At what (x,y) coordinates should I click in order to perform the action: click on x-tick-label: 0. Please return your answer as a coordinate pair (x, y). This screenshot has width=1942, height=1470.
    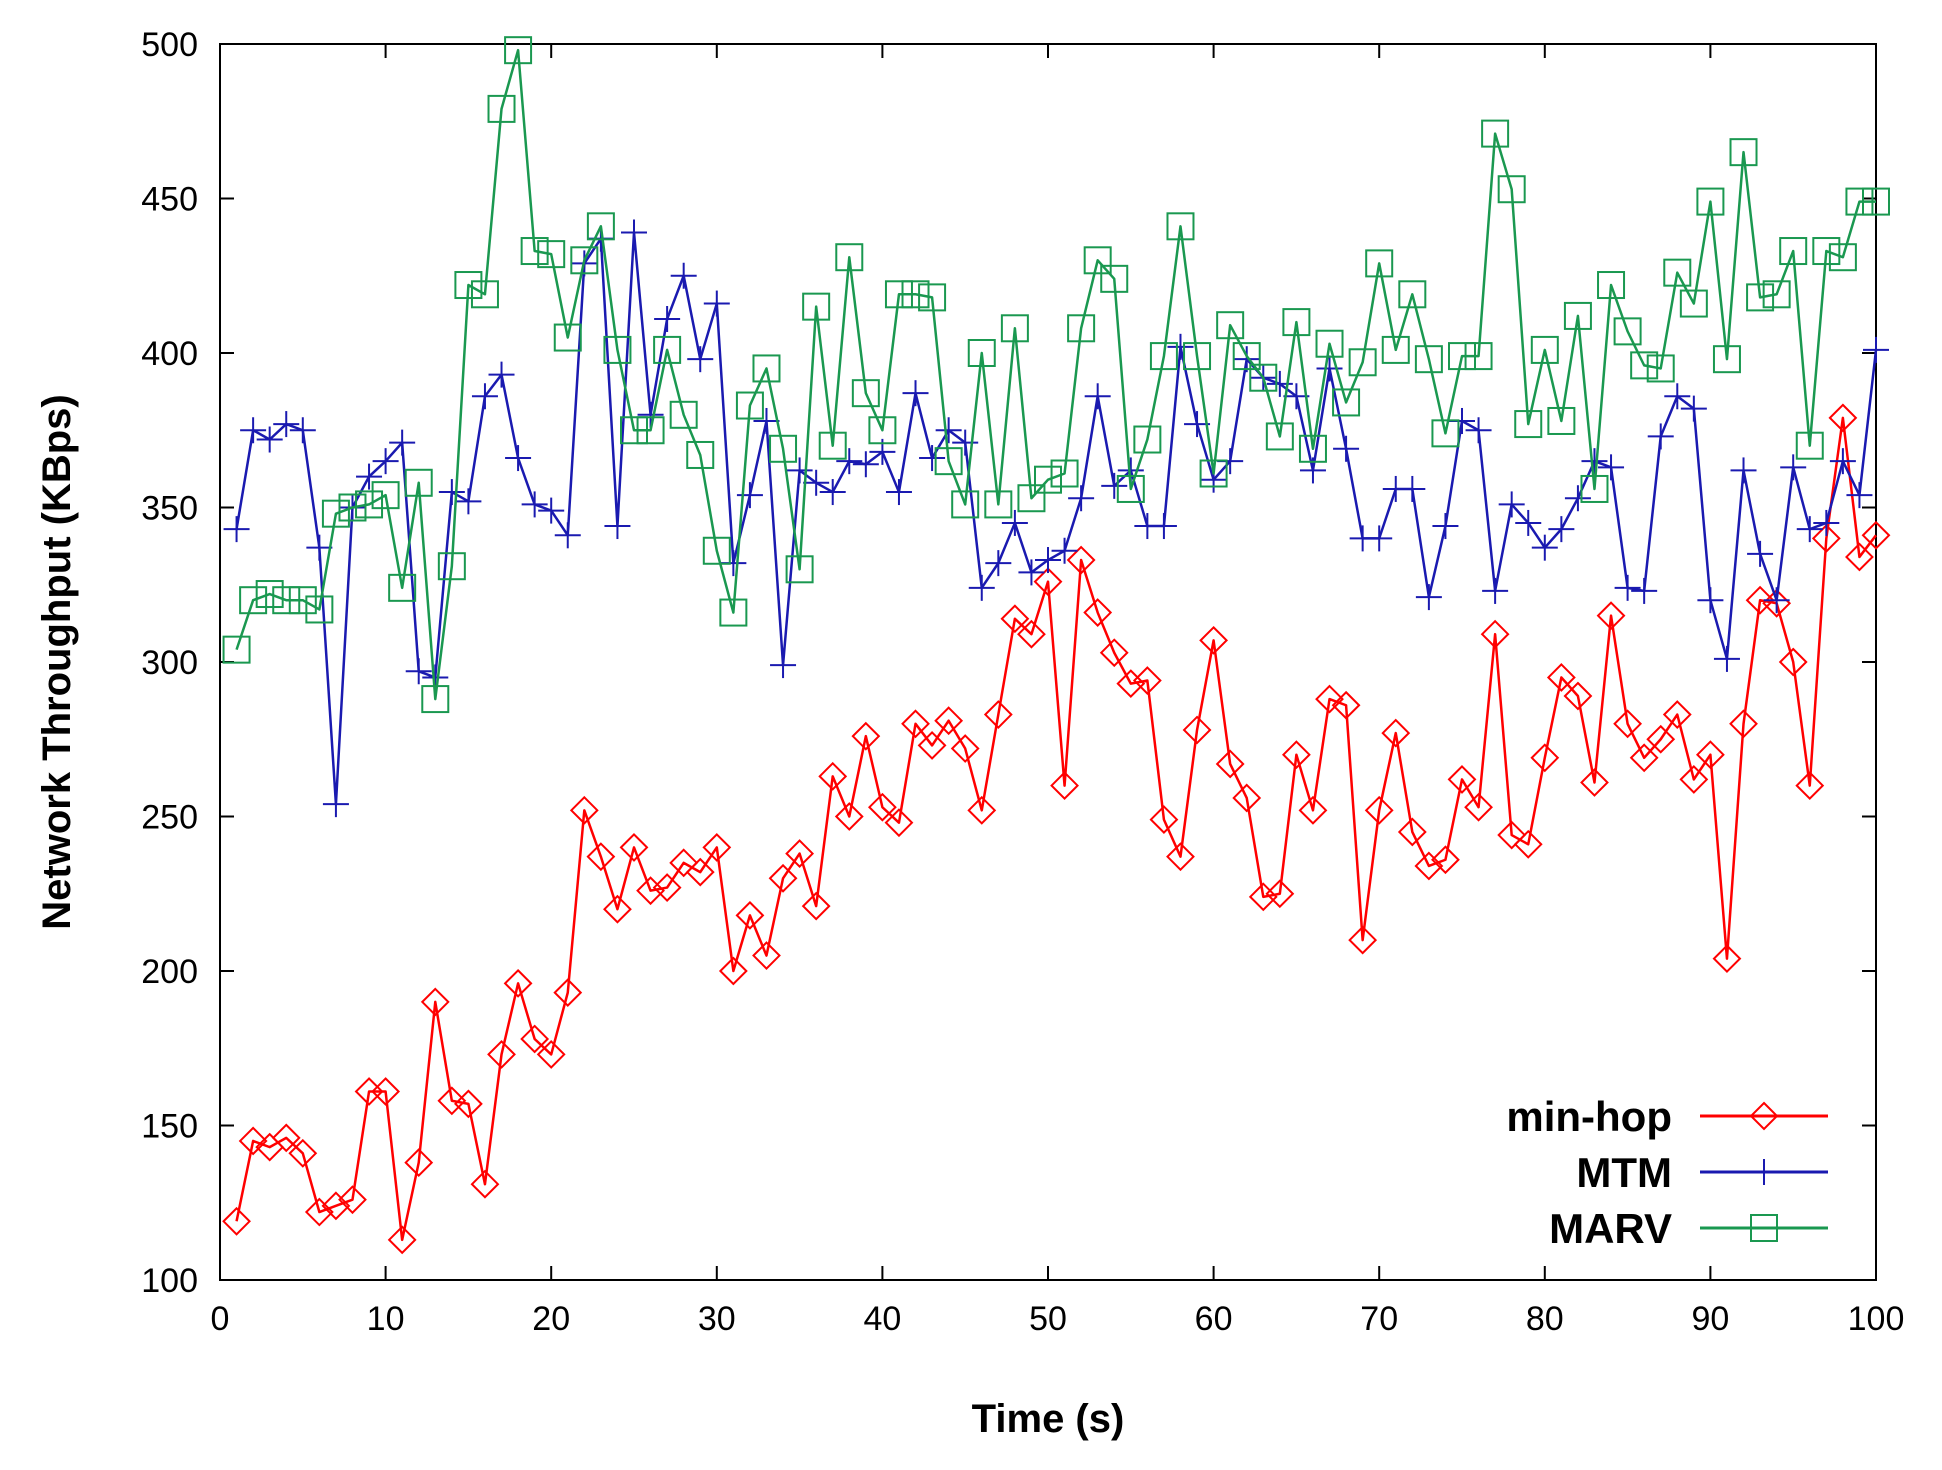
    Looking at the image, I should click on (220, 1319).